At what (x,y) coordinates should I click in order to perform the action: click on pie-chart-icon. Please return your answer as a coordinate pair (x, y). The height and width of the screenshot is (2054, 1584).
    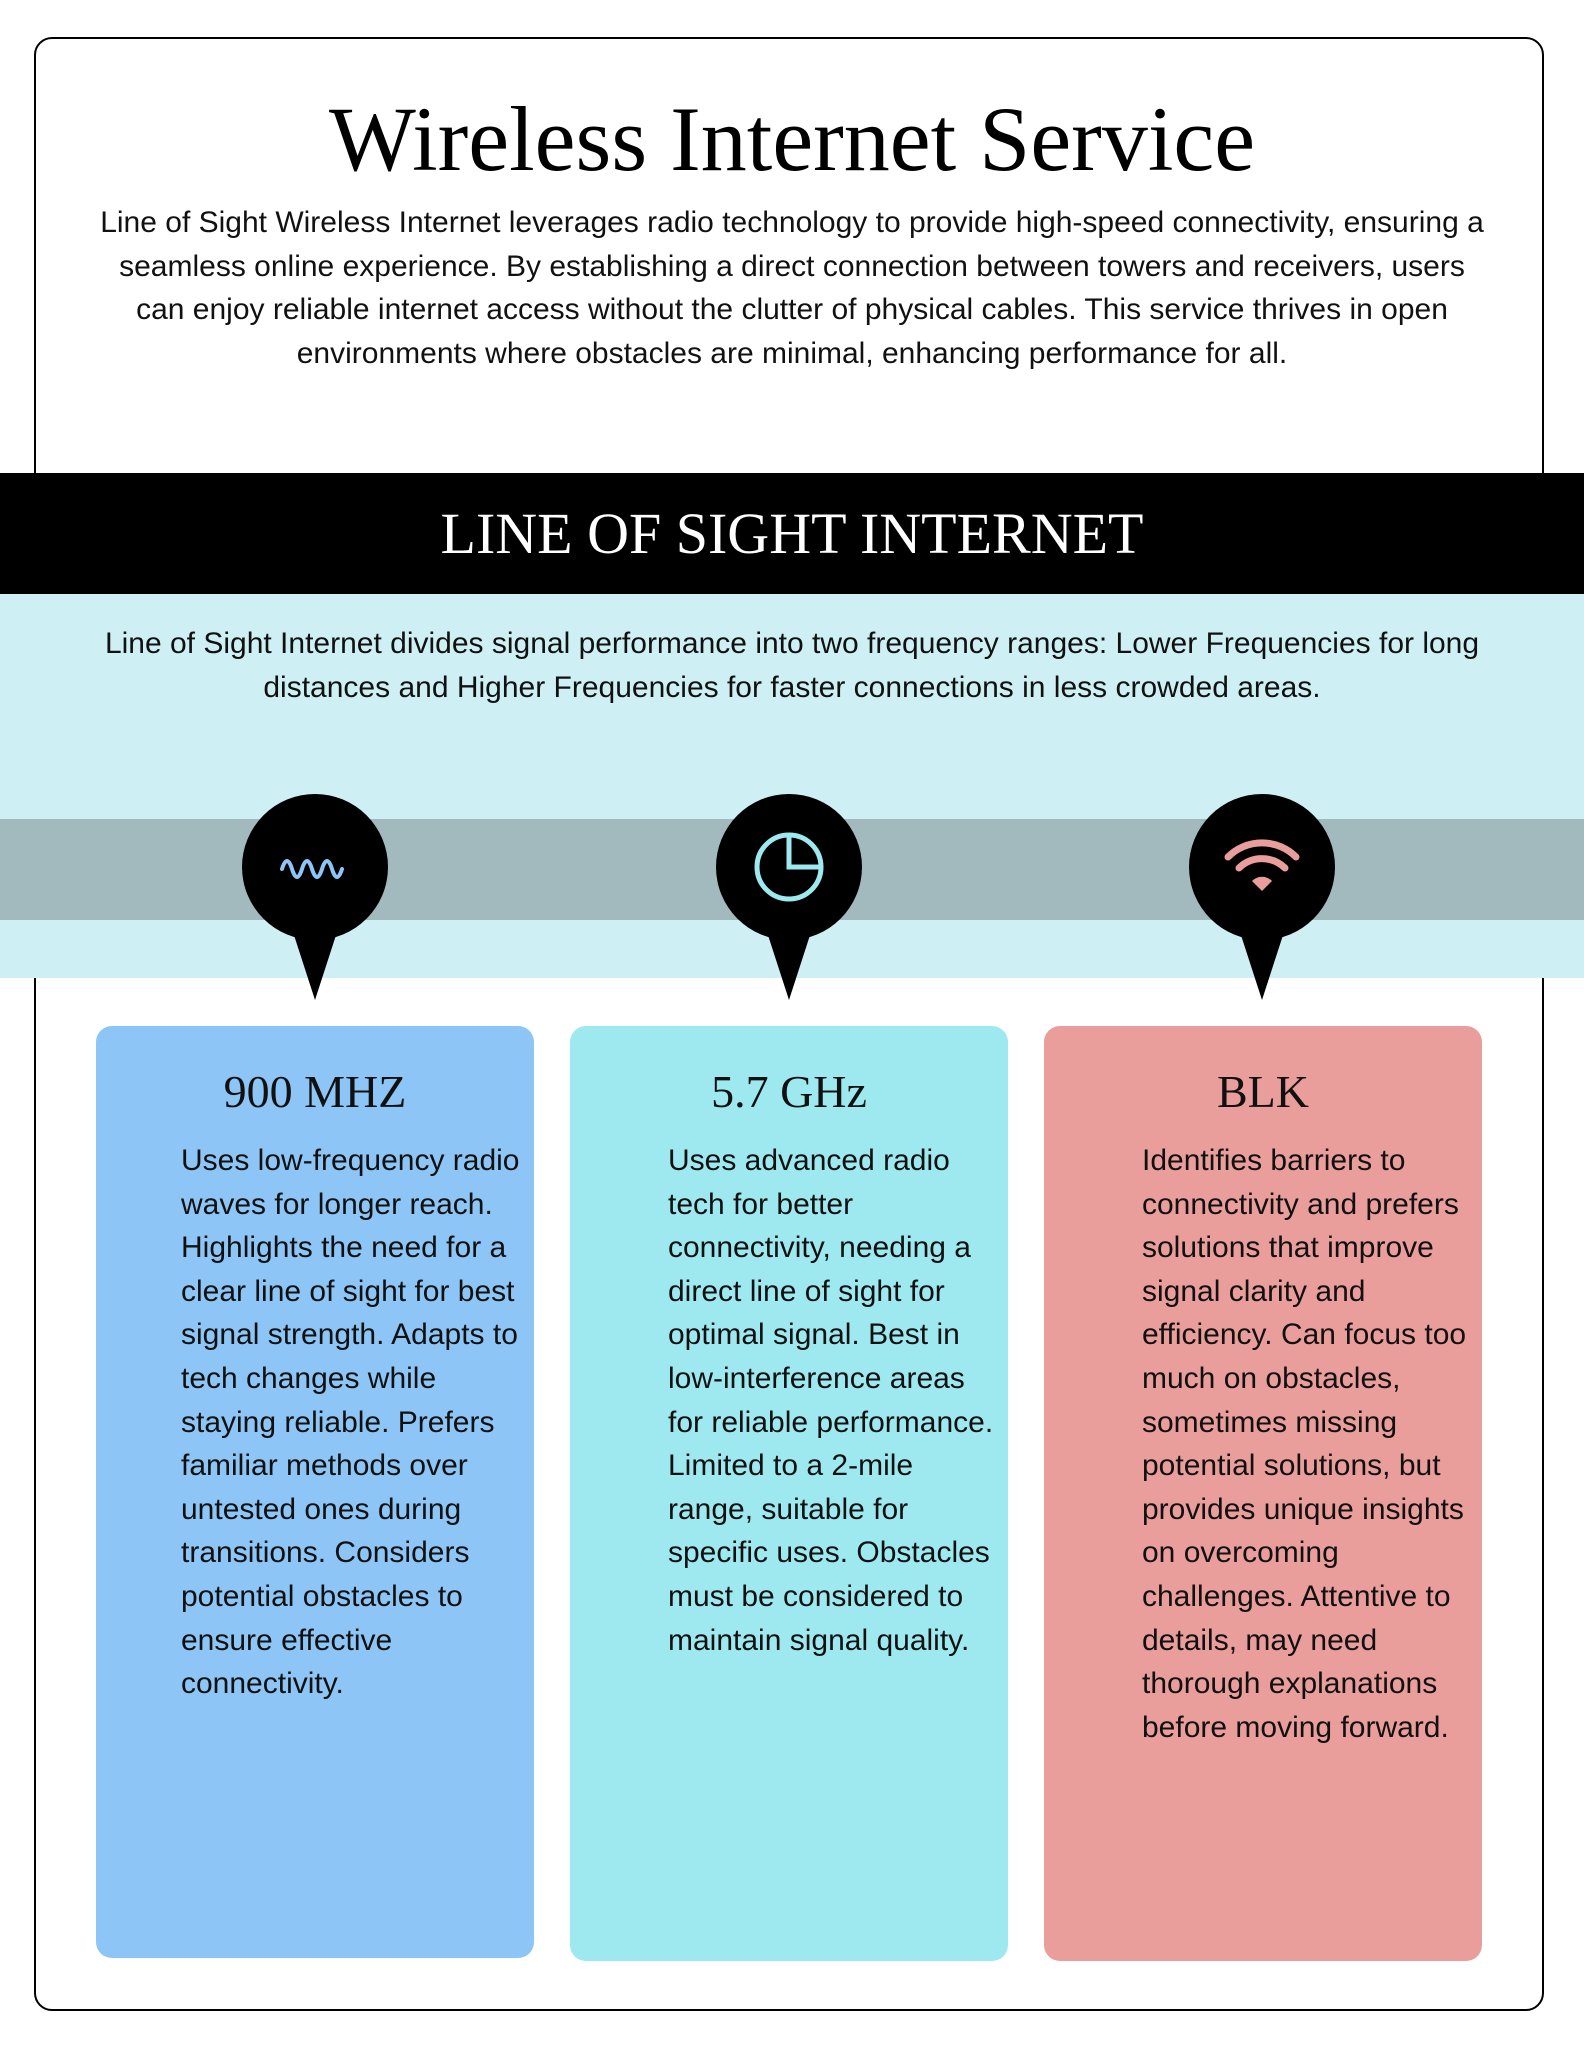
    Looking at the image, I should click on (789, 897).